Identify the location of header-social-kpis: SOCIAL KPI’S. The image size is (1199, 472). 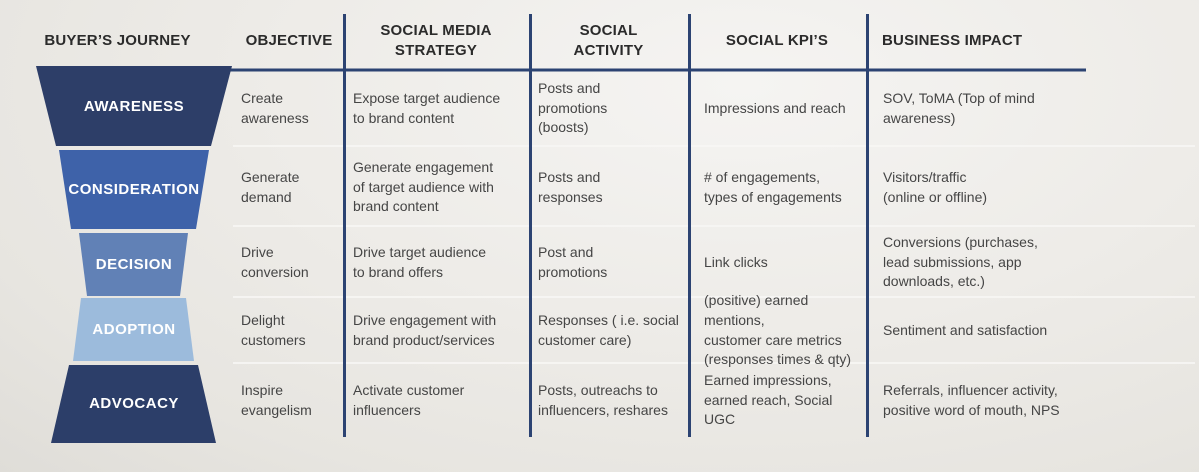
(777, 40).